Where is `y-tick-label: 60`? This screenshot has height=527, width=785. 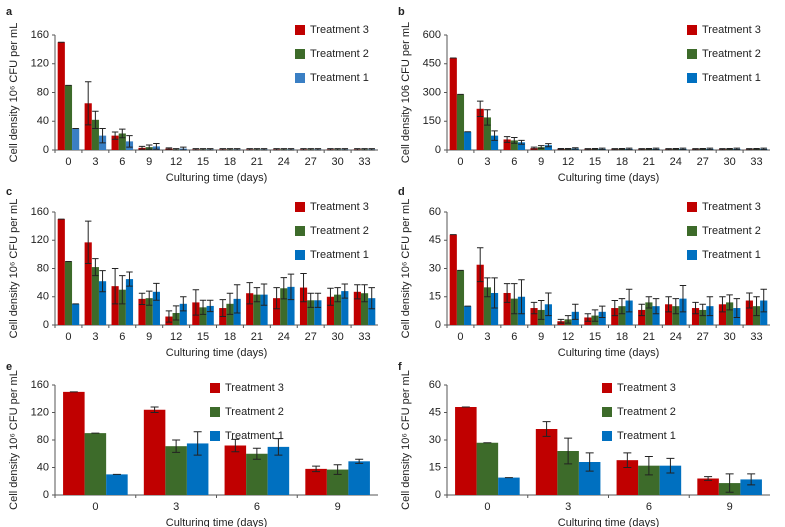
y-tick-label: 60 is located at coordinates (435, 385).